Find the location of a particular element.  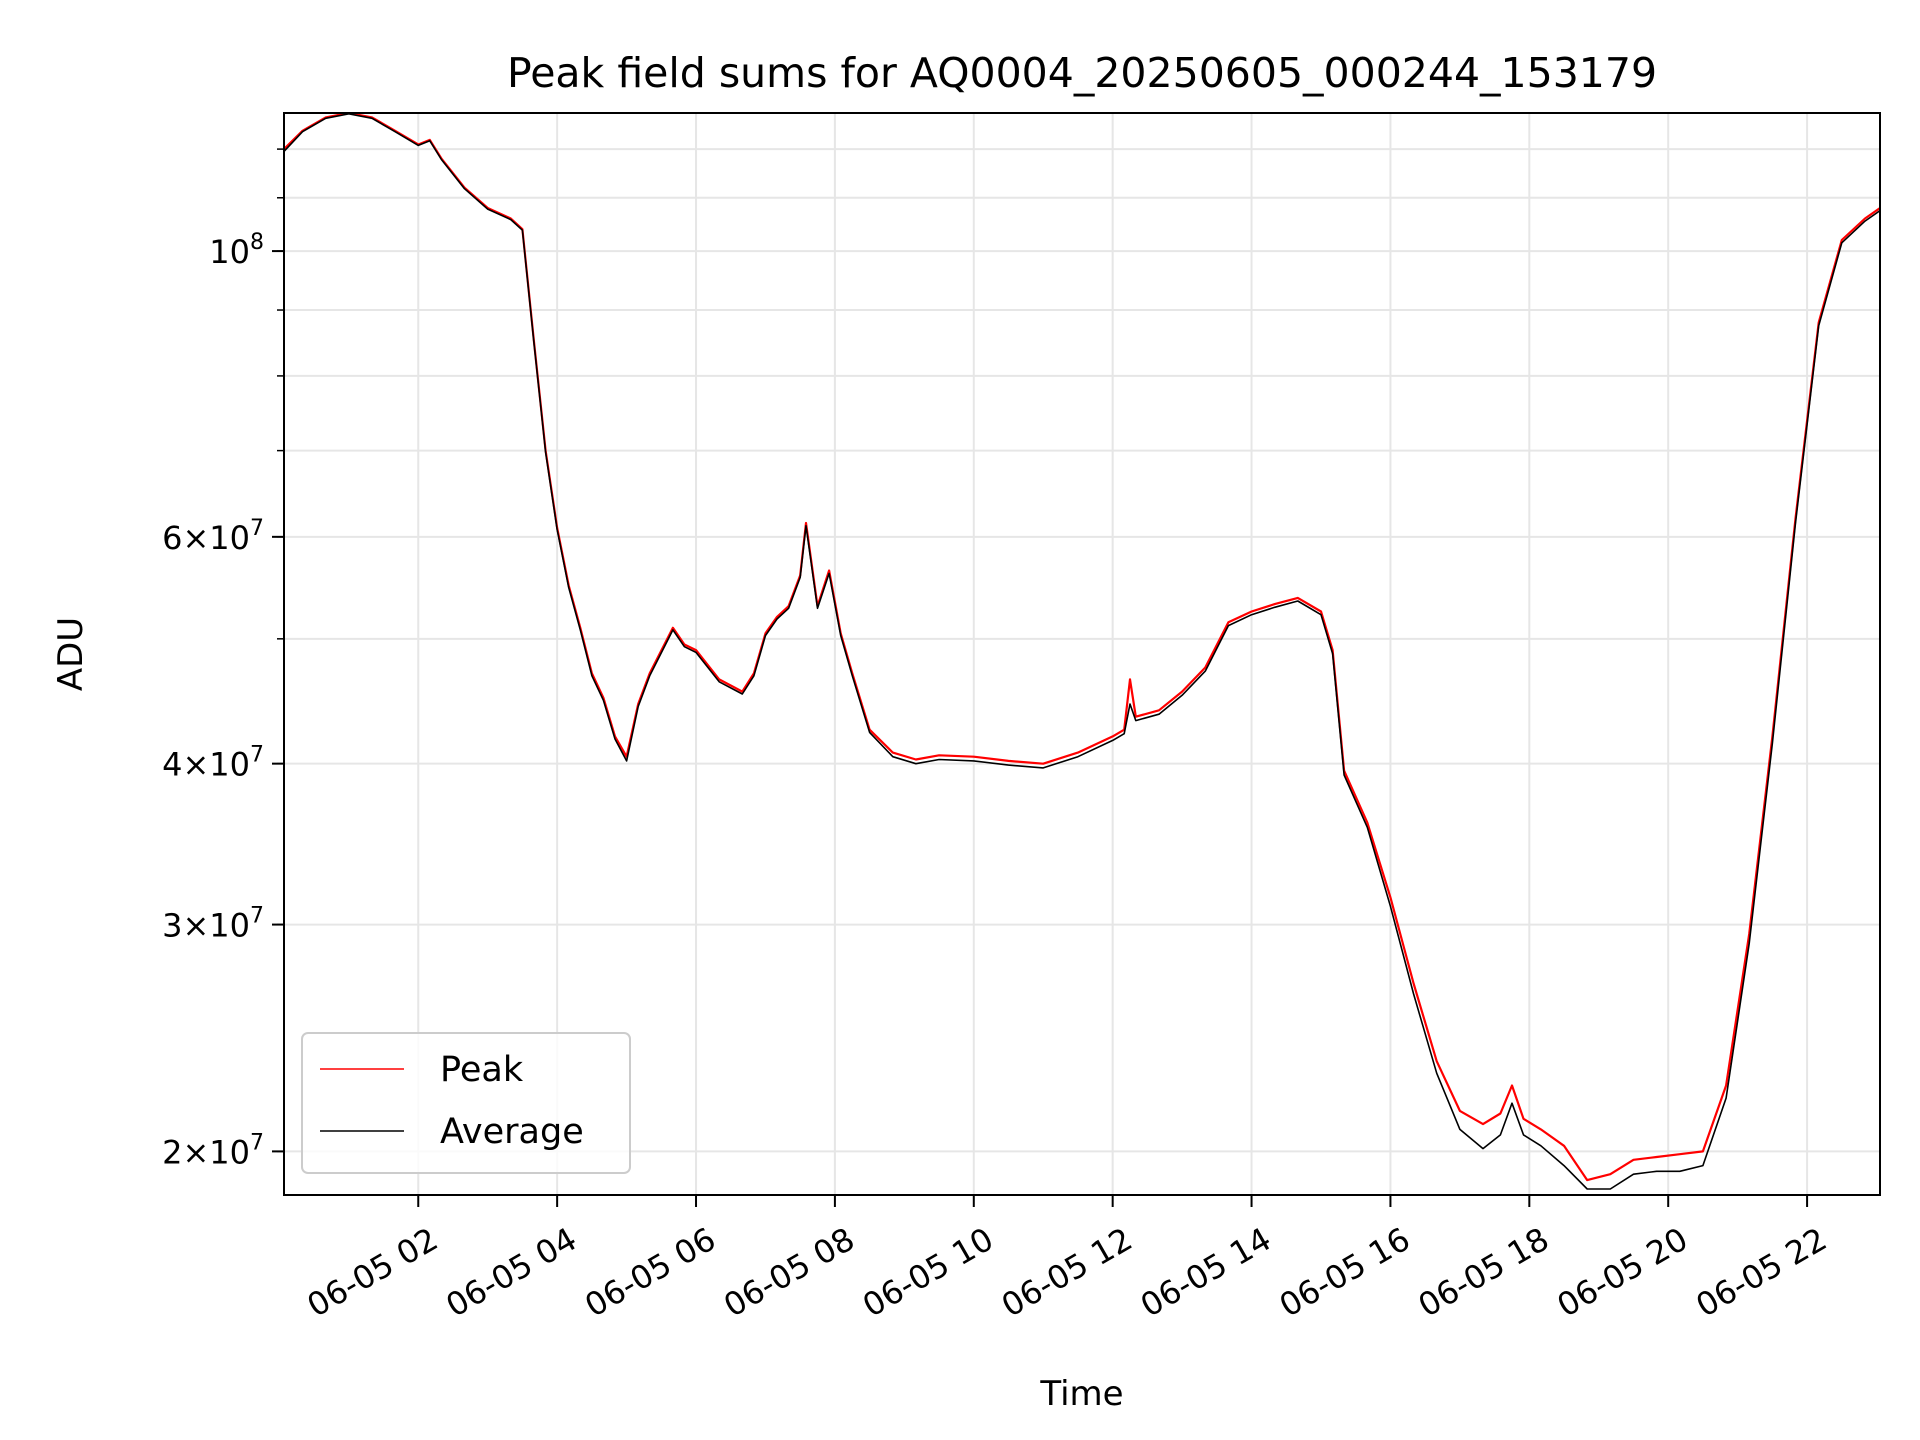

y-tick-label: 3×107 is located at coordinates (213, 924).